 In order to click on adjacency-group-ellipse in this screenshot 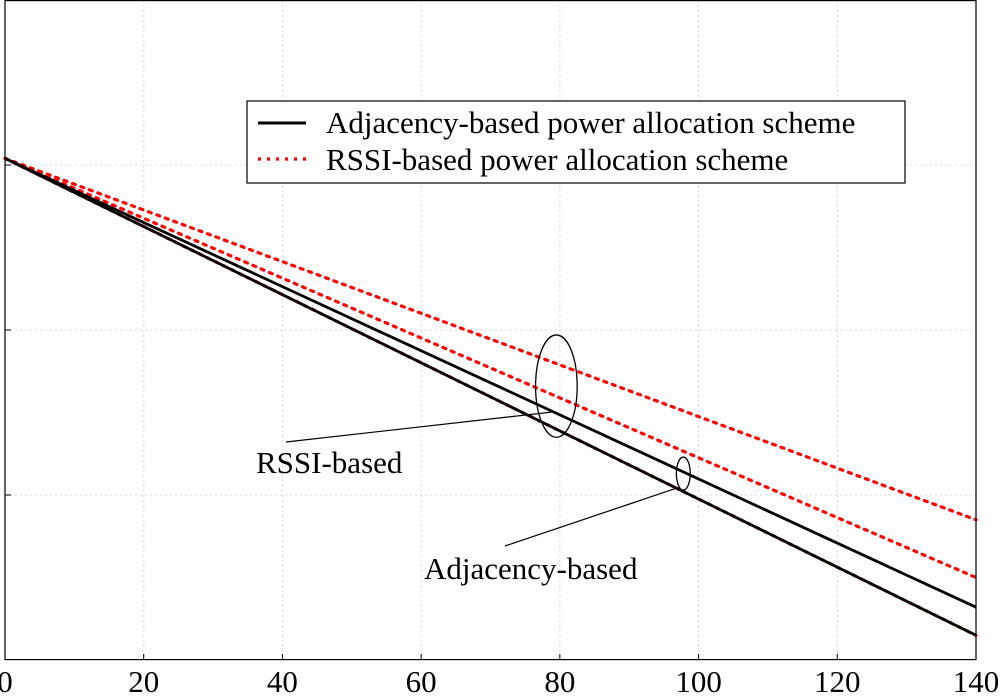, I will do `click(683, 473)`.